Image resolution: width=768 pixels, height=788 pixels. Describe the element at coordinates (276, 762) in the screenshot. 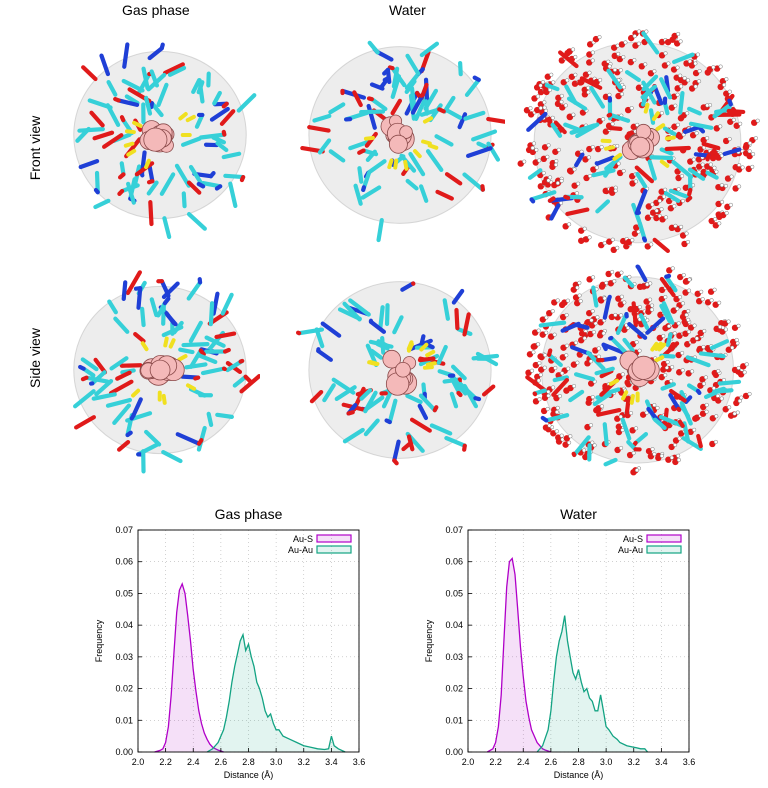

I see `x-tick-label: 3.0` at that location.